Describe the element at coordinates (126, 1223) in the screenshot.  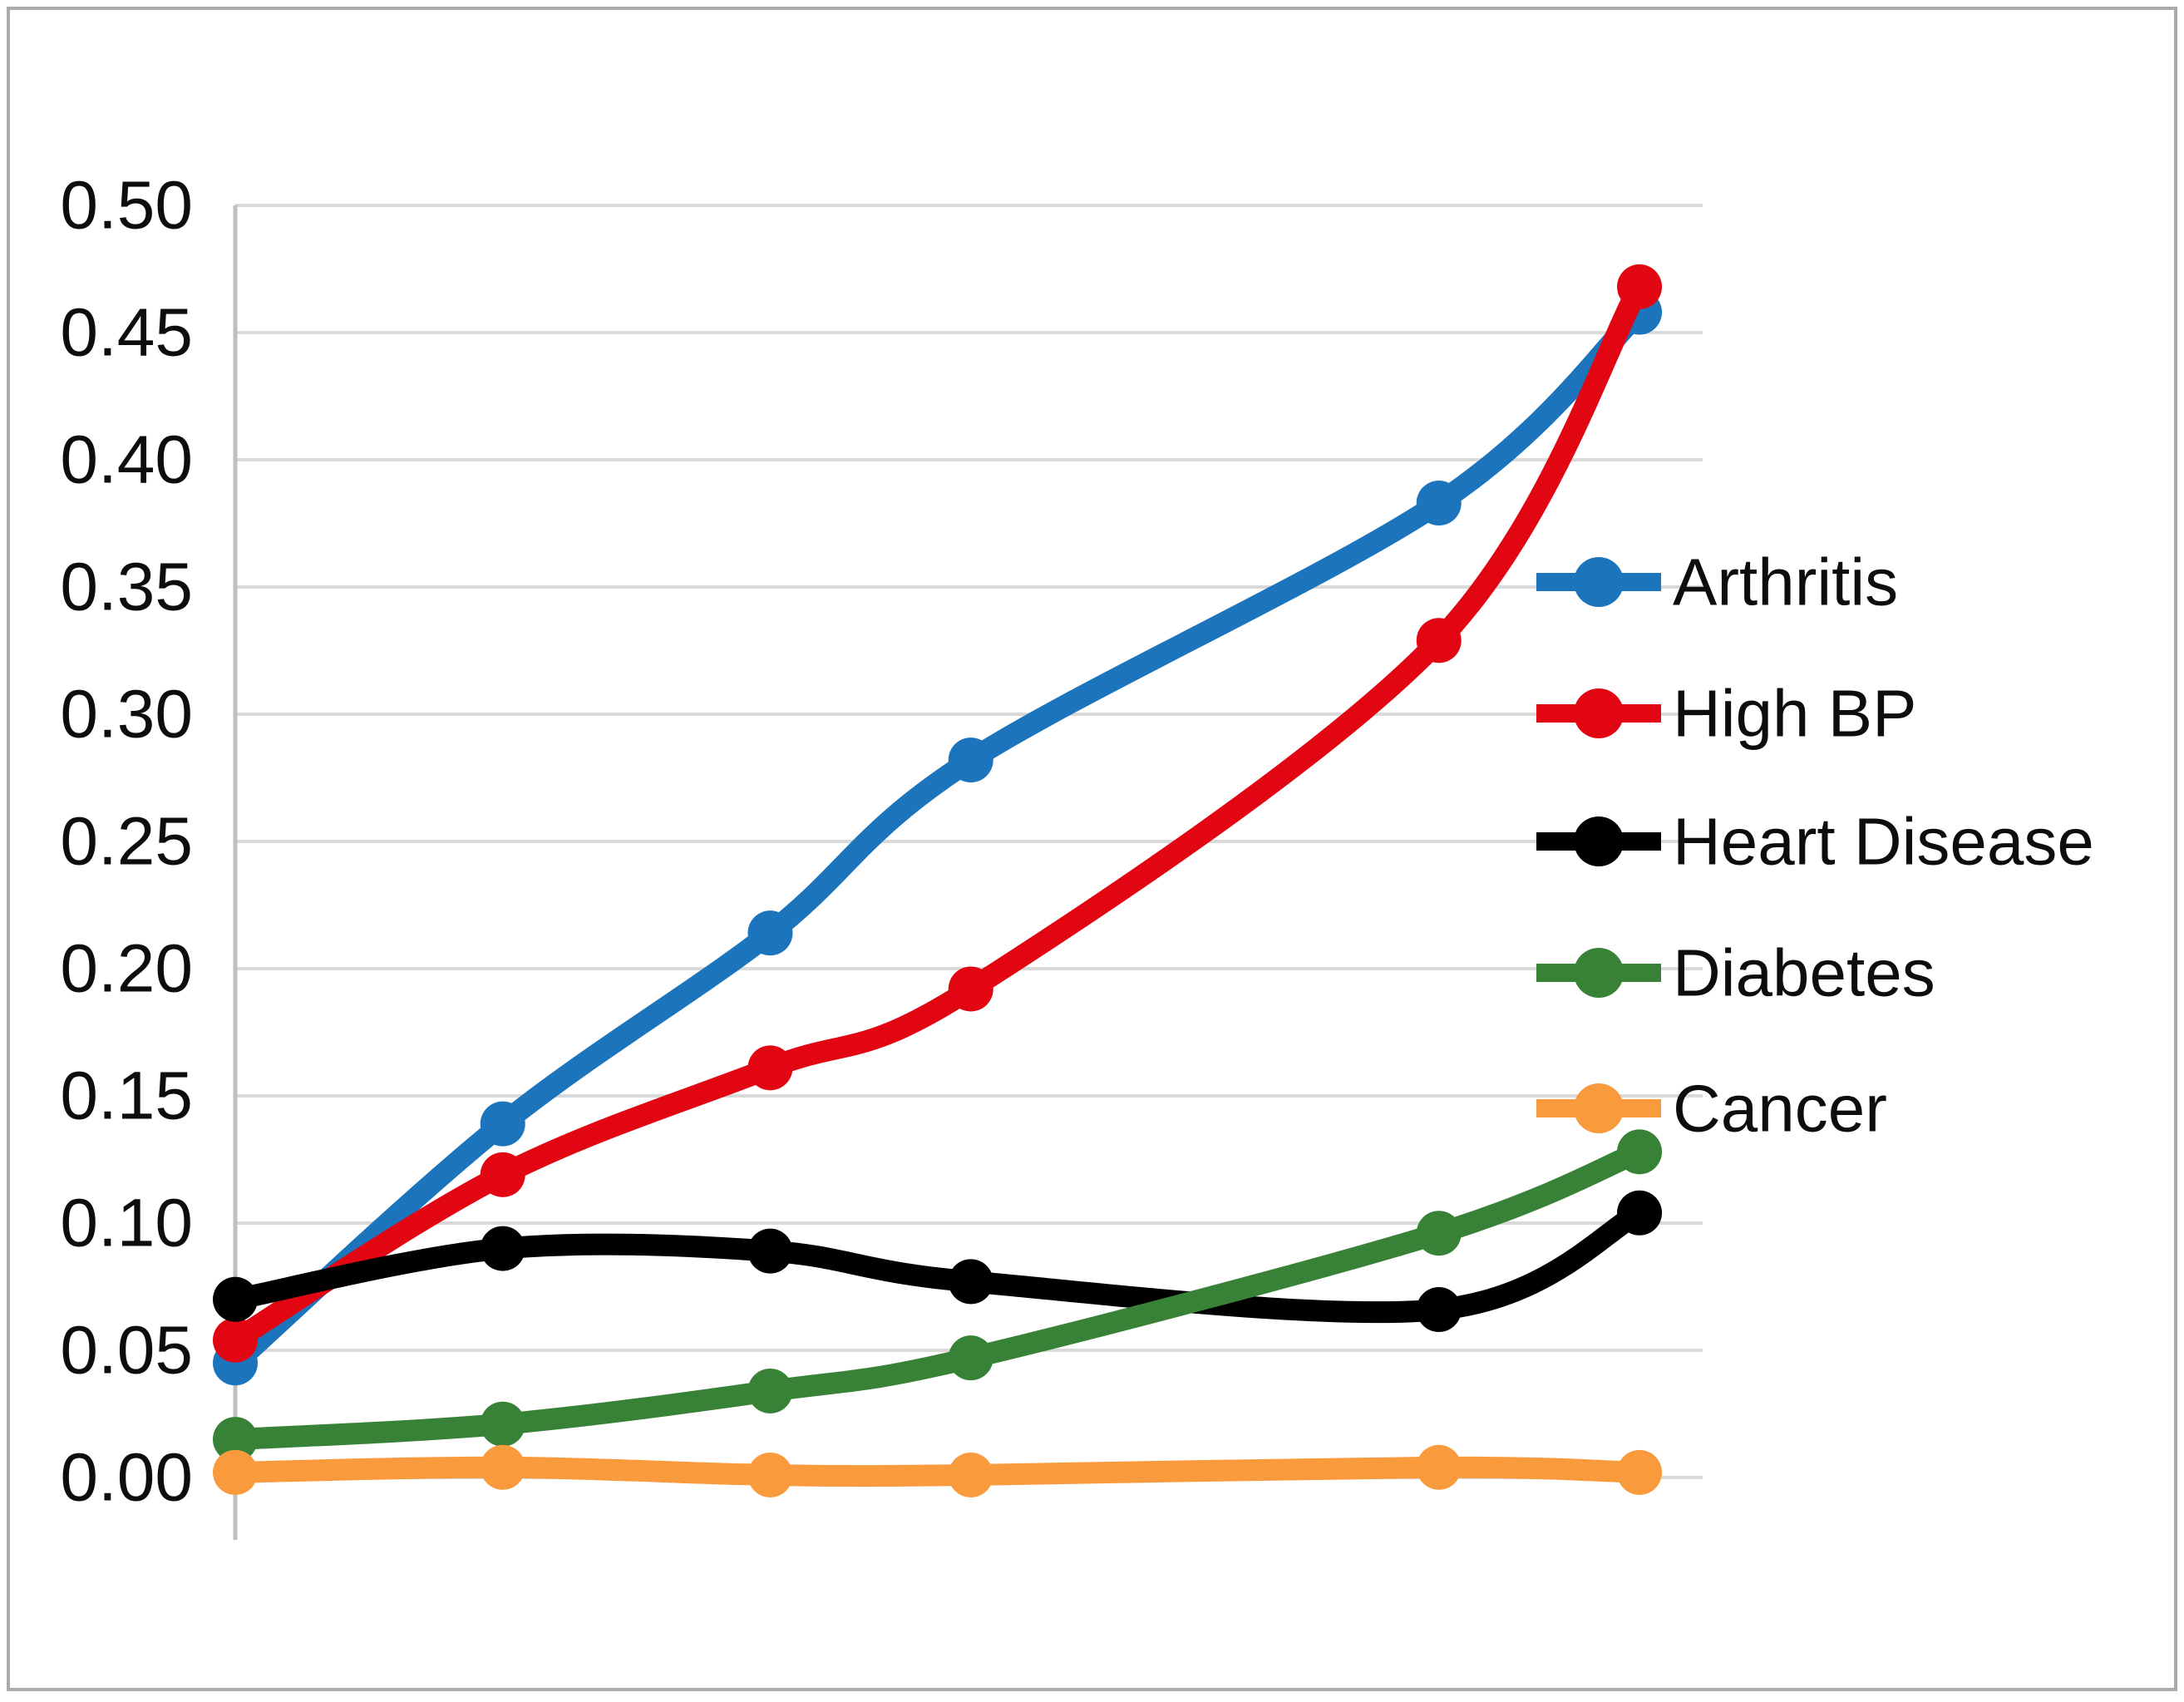
I see `y-axis-tick-label: 0.10` at that location.